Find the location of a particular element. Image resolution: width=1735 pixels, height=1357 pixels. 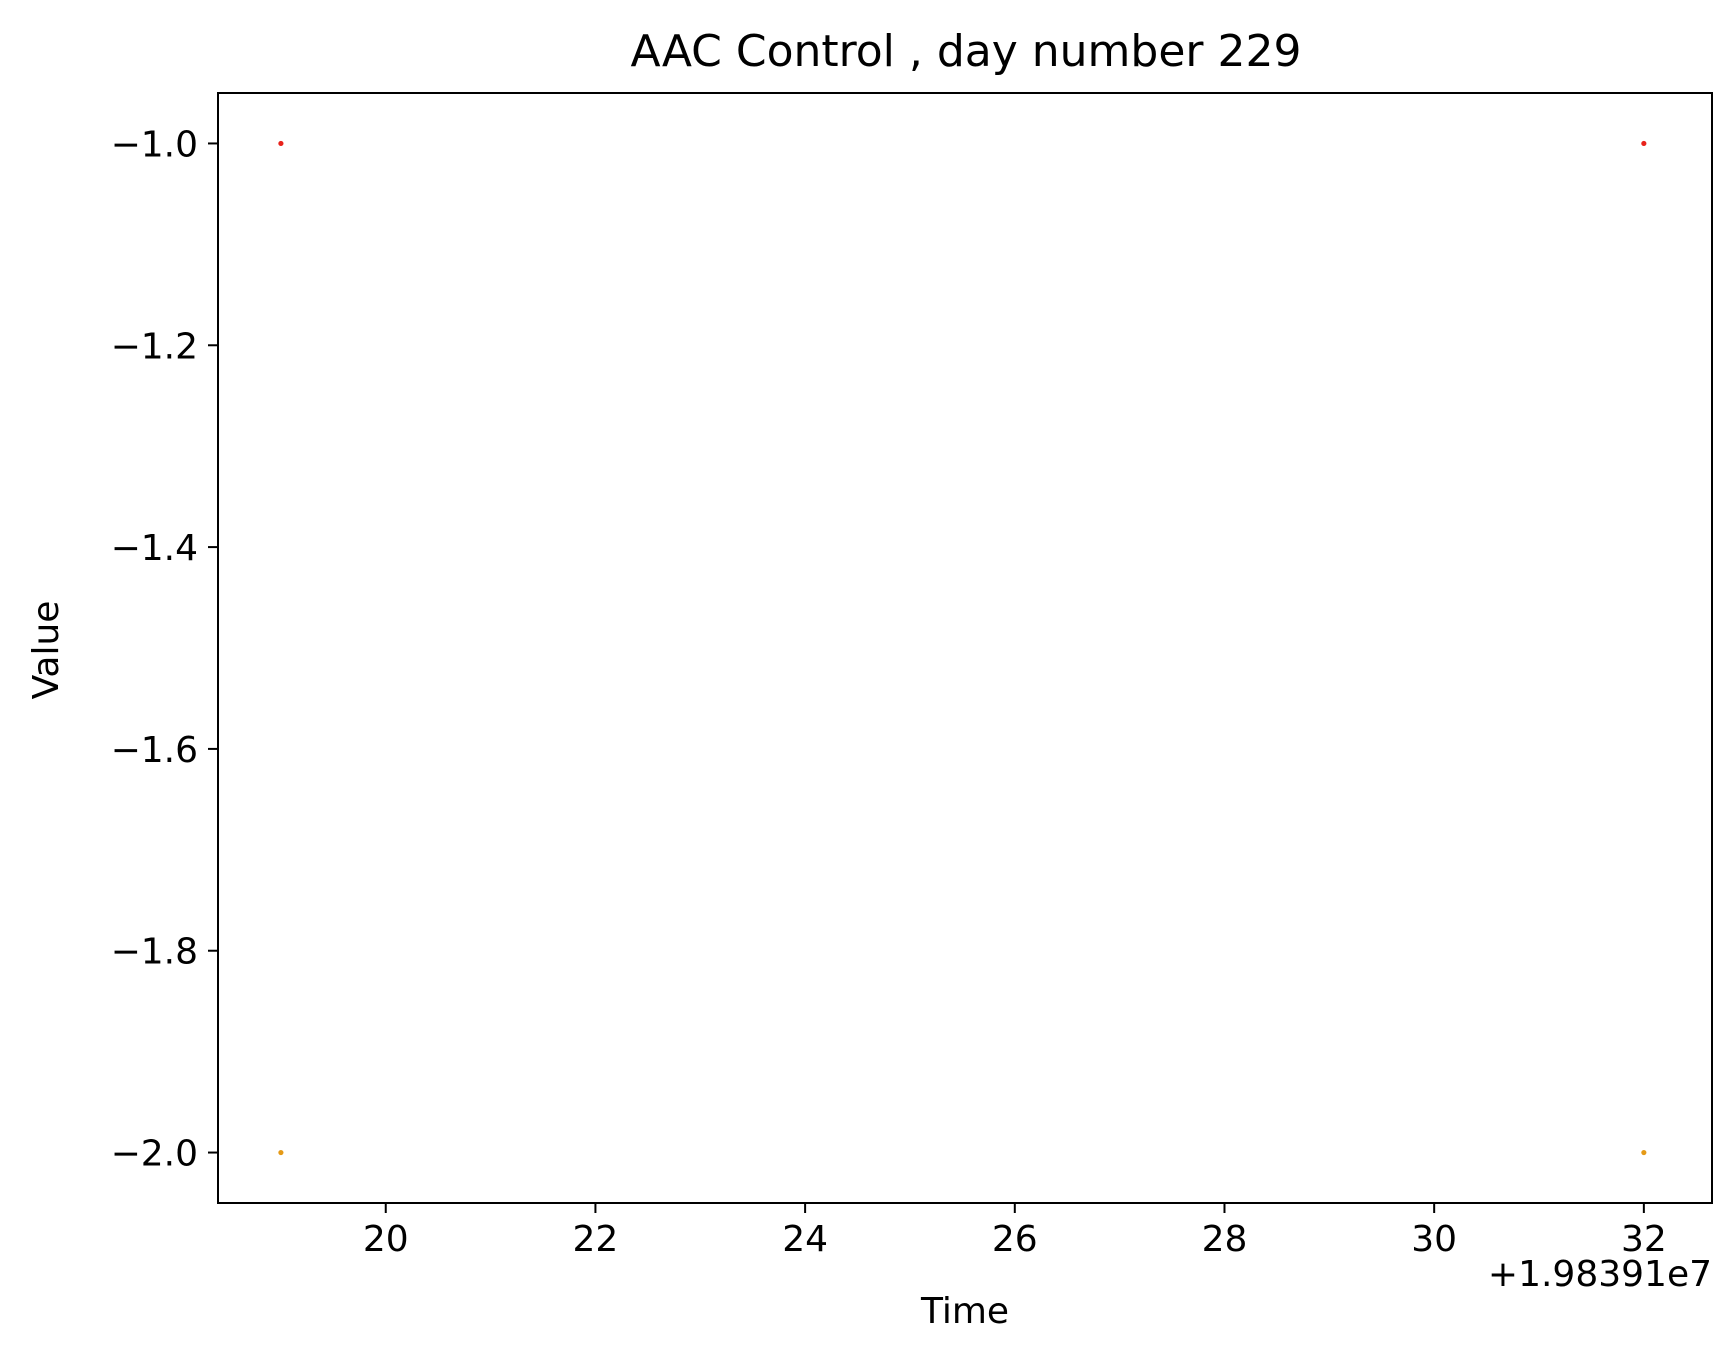

chart-title: AAC Control , day number 229 is located at coordinates (966, 51).